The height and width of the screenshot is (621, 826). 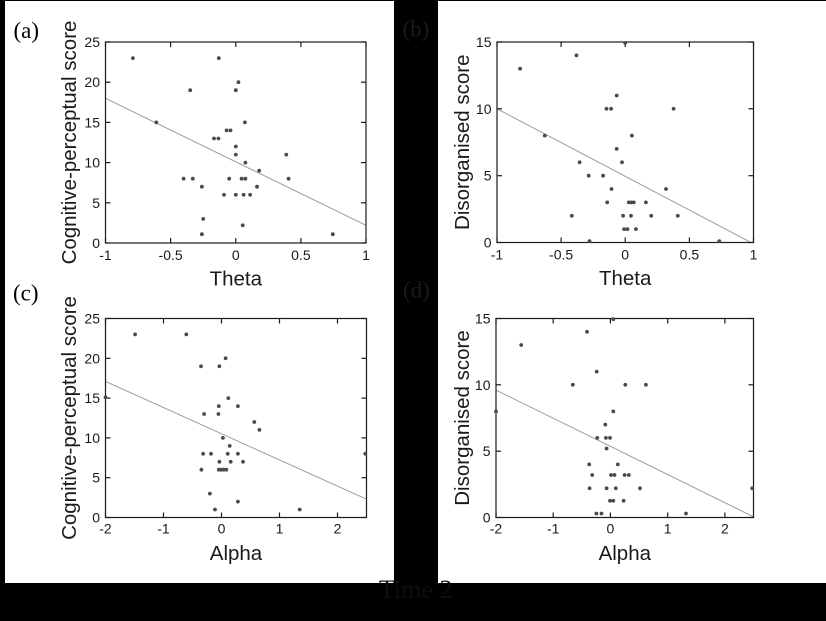 What do you see at coordinates (27, 30) in the screenshot?
I see `svg-text: (a)` at bounding box center [27, 30].